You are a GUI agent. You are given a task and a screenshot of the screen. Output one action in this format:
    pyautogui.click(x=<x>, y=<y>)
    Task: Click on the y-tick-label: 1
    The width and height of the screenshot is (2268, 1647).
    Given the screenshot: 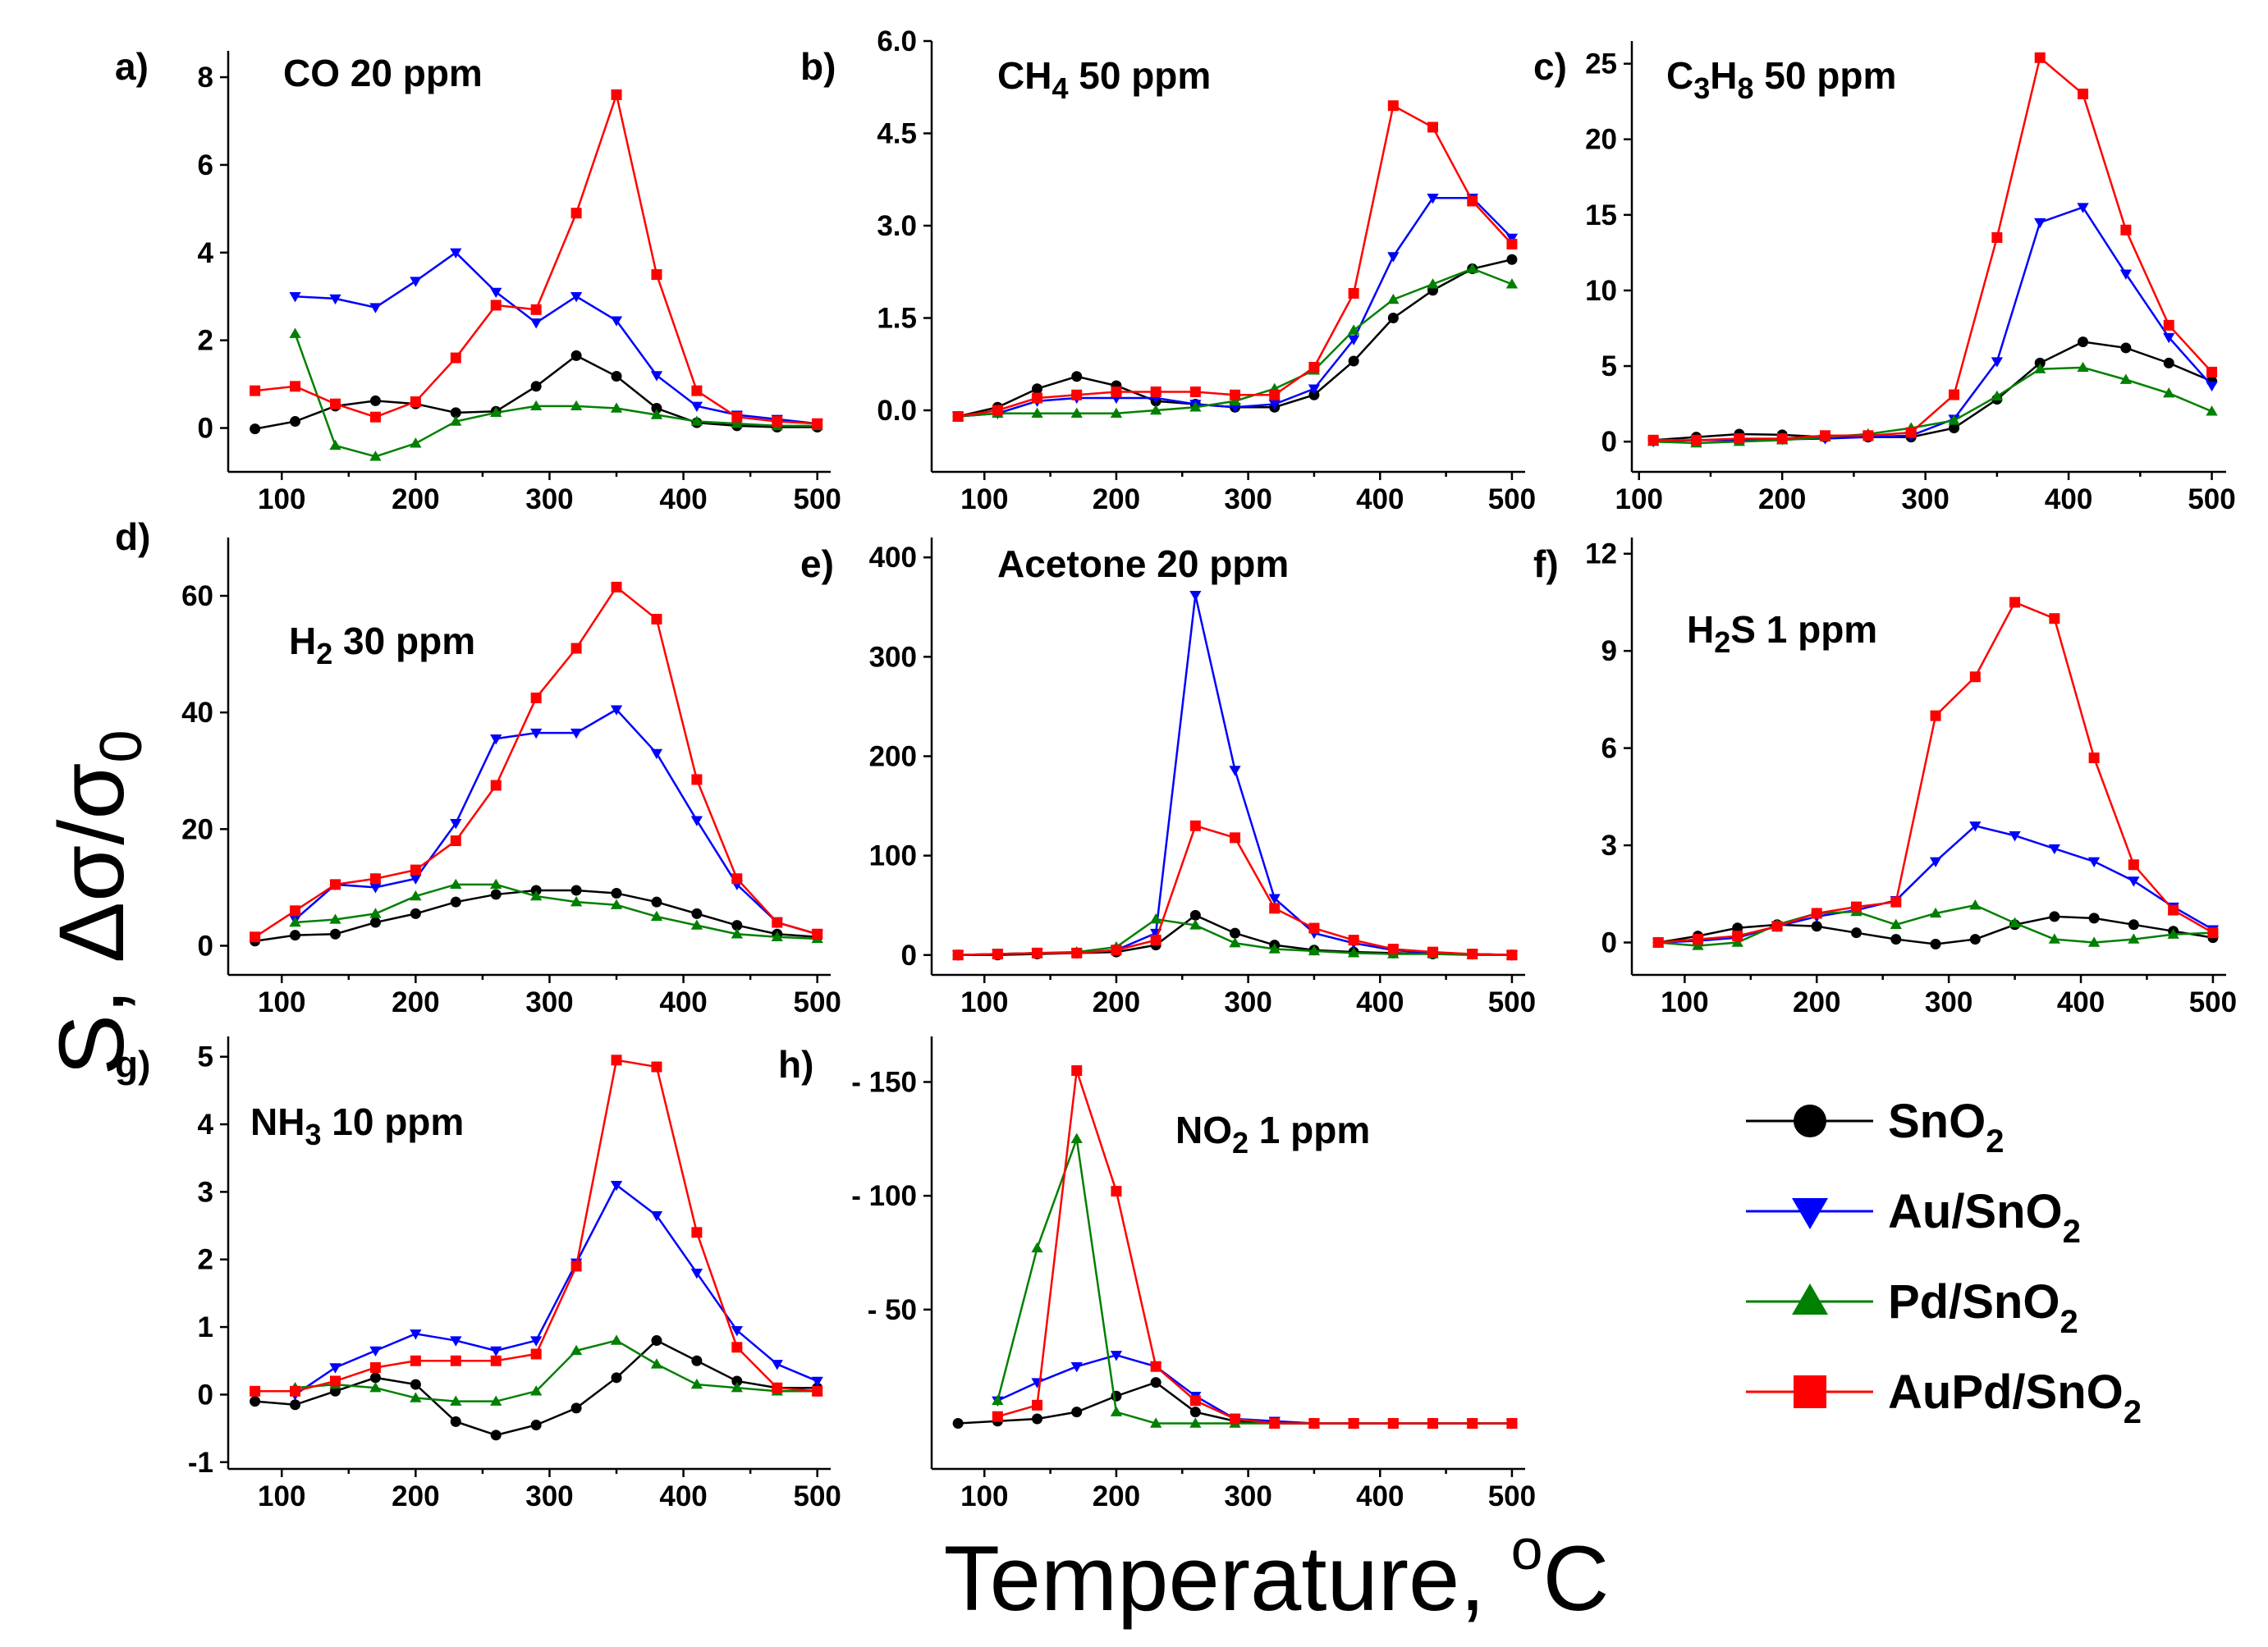 What is the action you would take?
    pyautogui.click(x=205, y=1327)
    